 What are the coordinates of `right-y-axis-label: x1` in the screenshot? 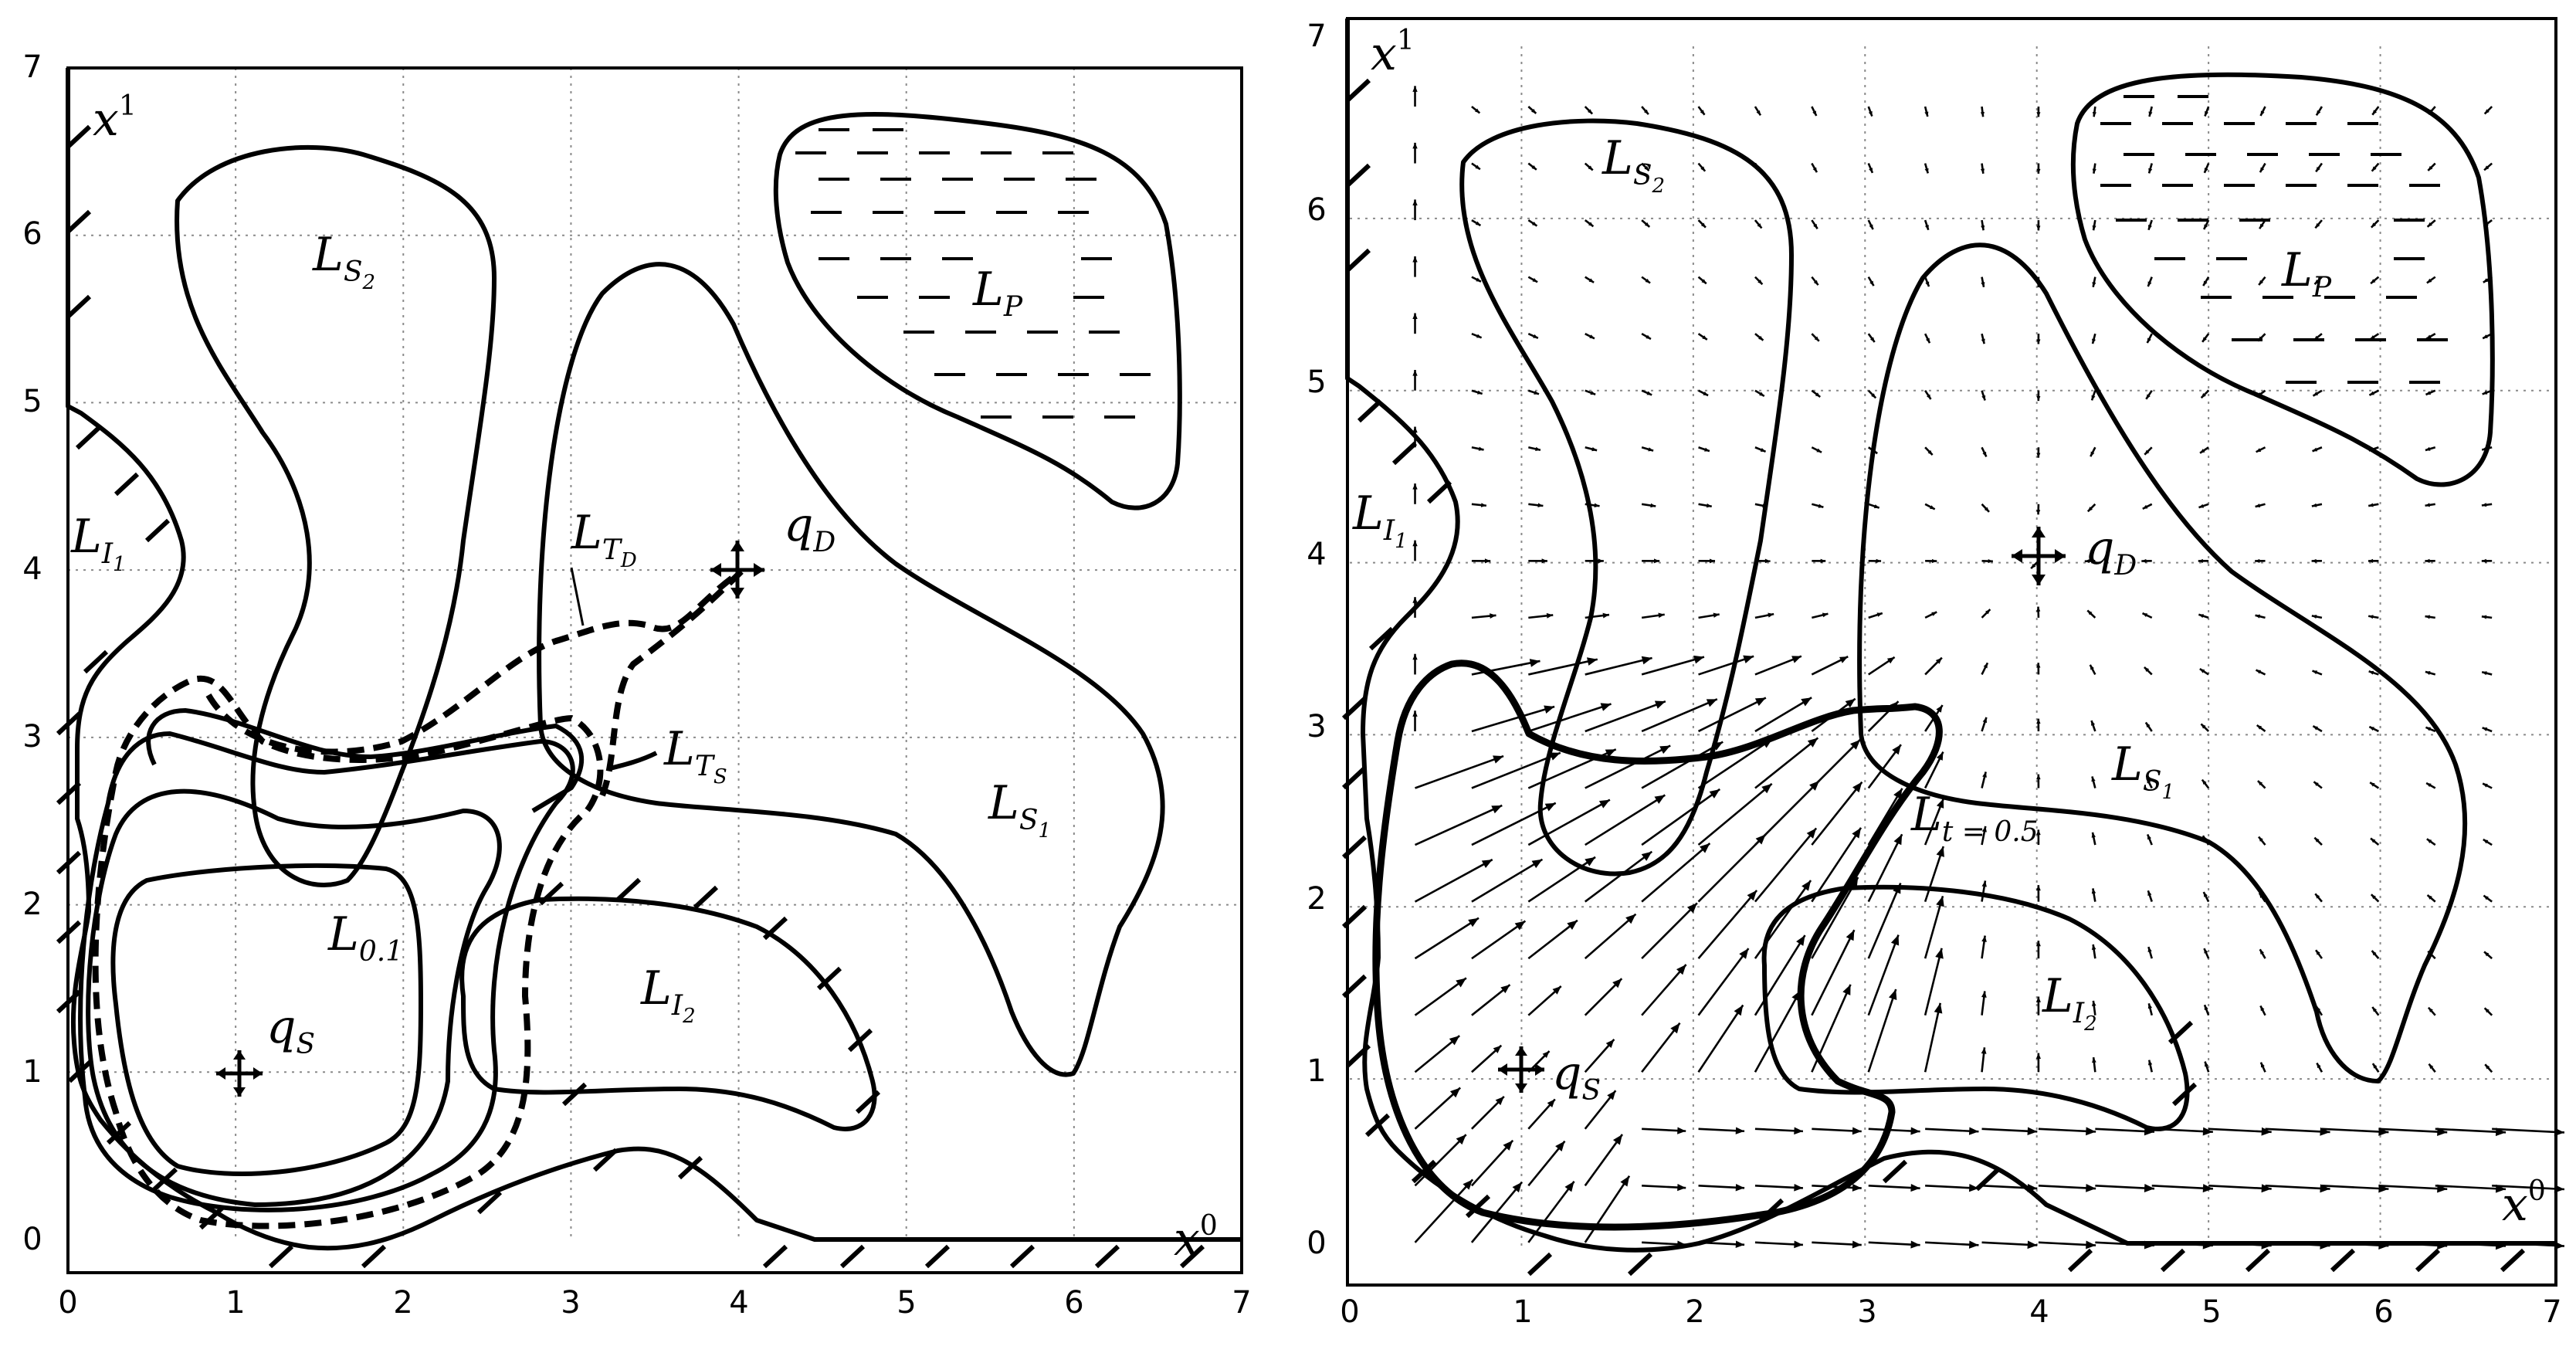 It's located at (1393, 53).